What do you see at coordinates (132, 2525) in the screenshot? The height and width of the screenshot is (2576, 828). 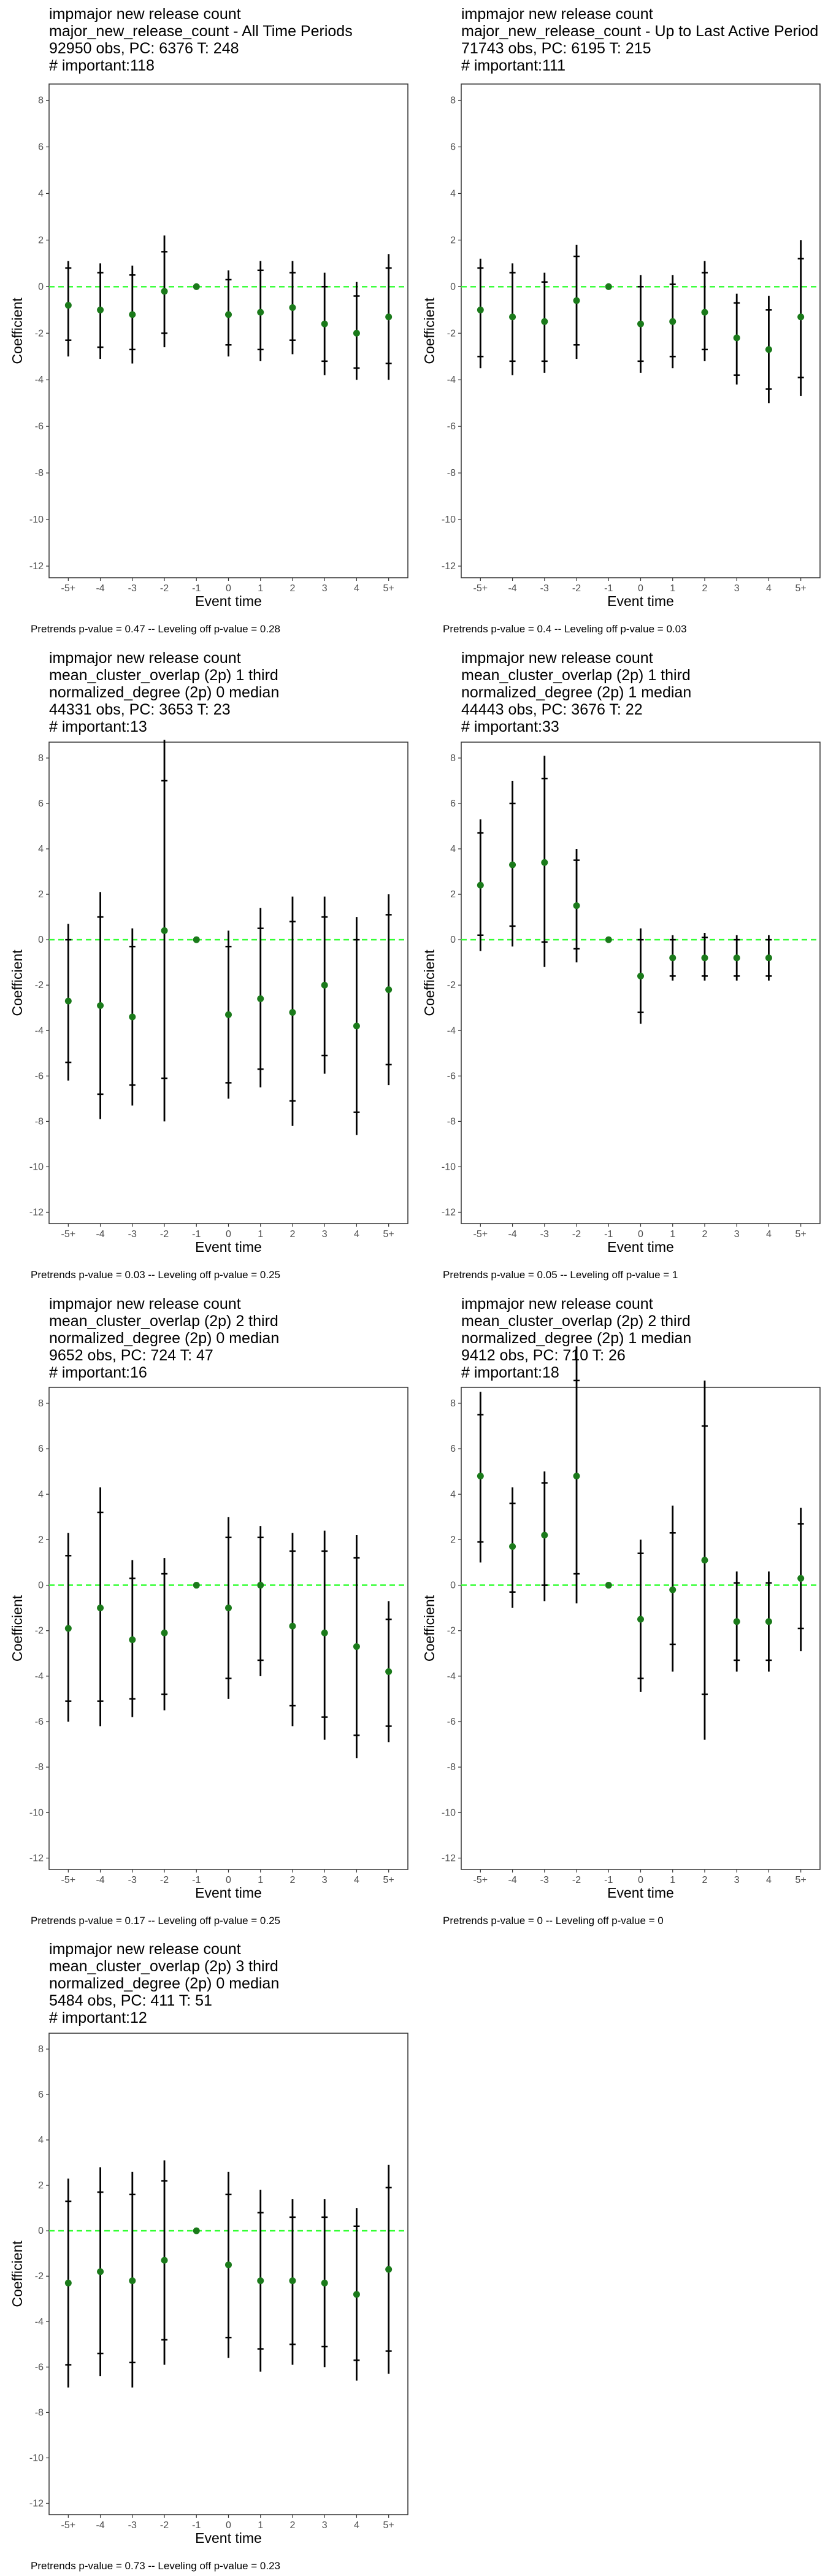 I see `x-tick-label: -3` at bounding box center [132, 2525].